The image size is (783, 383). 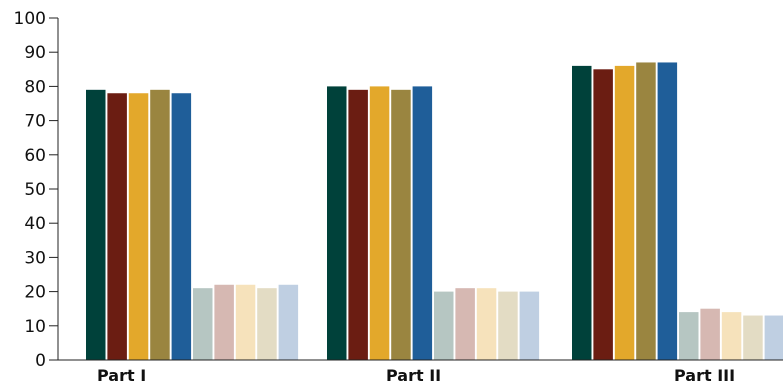 What do you see at coordinates (35, 258) in the screenshot?
I see `y-tick-label: 30` at bounding box center [35, 258].